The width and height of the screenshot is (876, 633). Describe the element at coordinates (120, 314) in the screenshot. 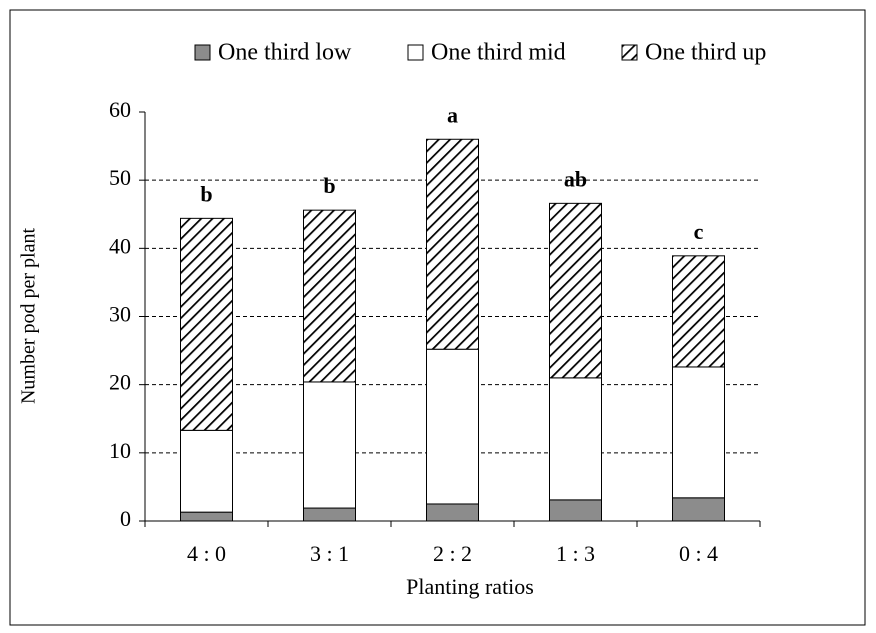

I see `y-tick-label: 30` at that location.